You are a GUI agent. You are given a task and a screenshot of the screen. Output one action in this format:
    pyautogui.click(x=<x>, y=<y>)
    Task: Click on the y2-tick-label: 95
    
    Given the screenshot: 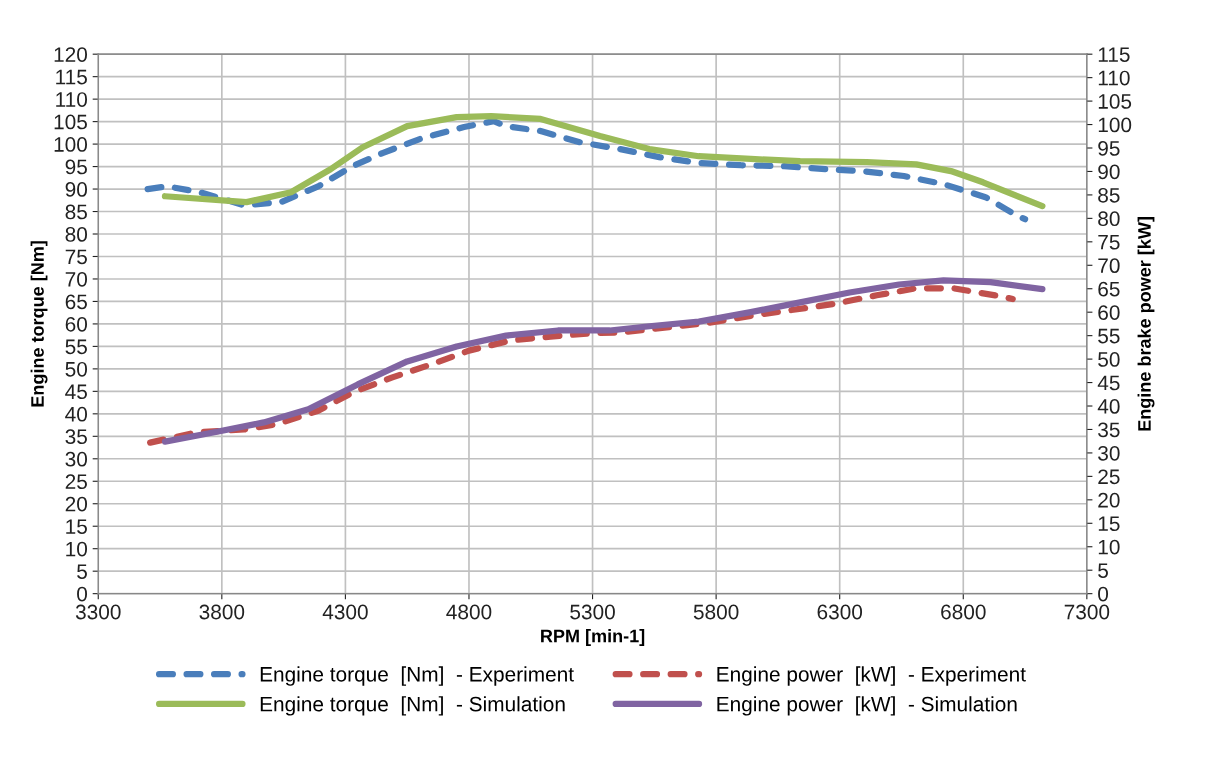 What is the action you would take?
    pyautogui.click(x=1109, y=148)
    